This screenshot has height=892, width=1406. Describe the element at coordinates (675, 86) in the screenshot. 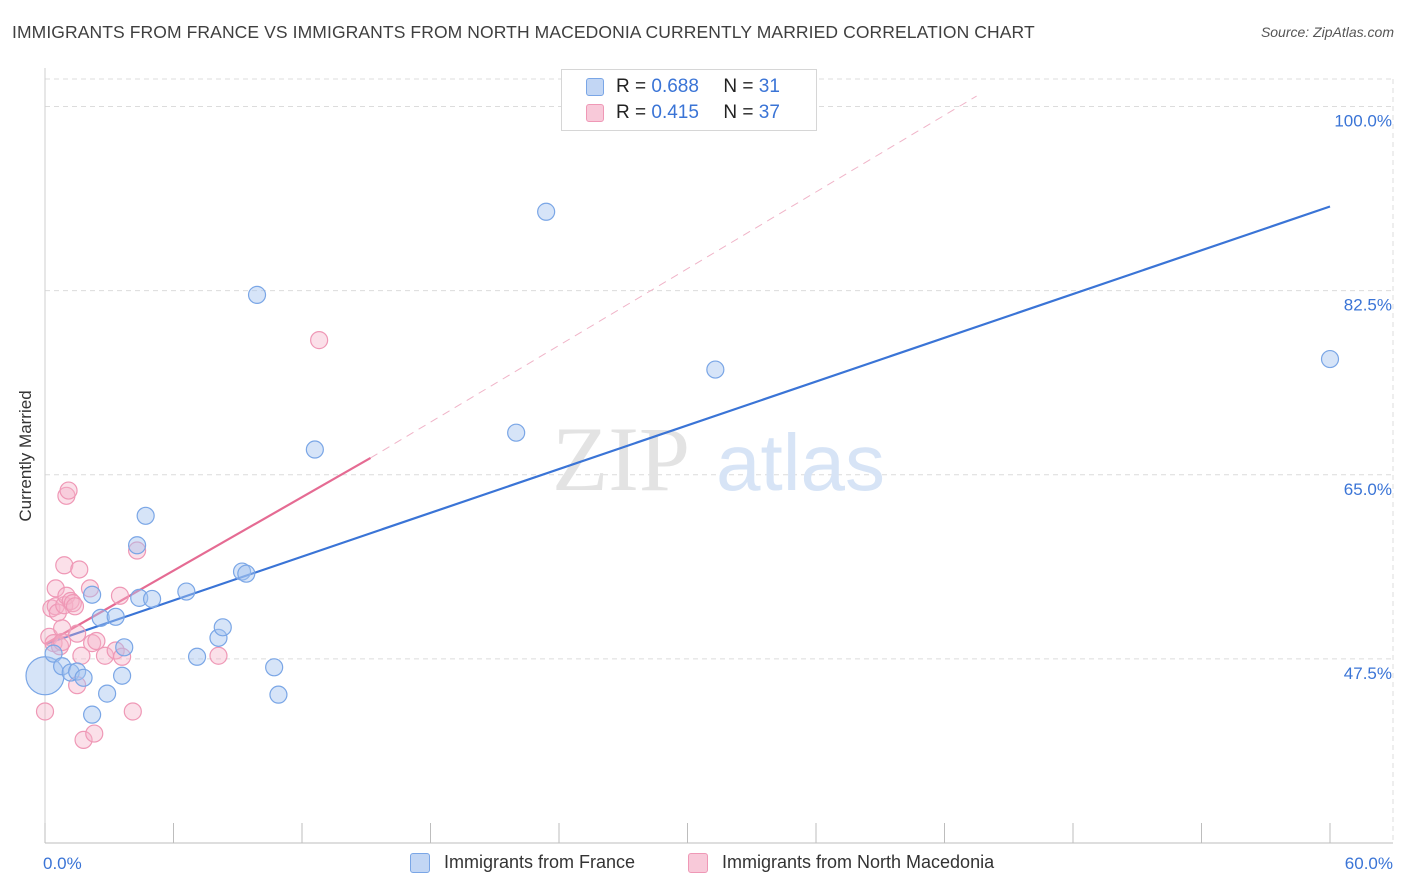

I see `legend-r-value-france: 0.688` at that location.